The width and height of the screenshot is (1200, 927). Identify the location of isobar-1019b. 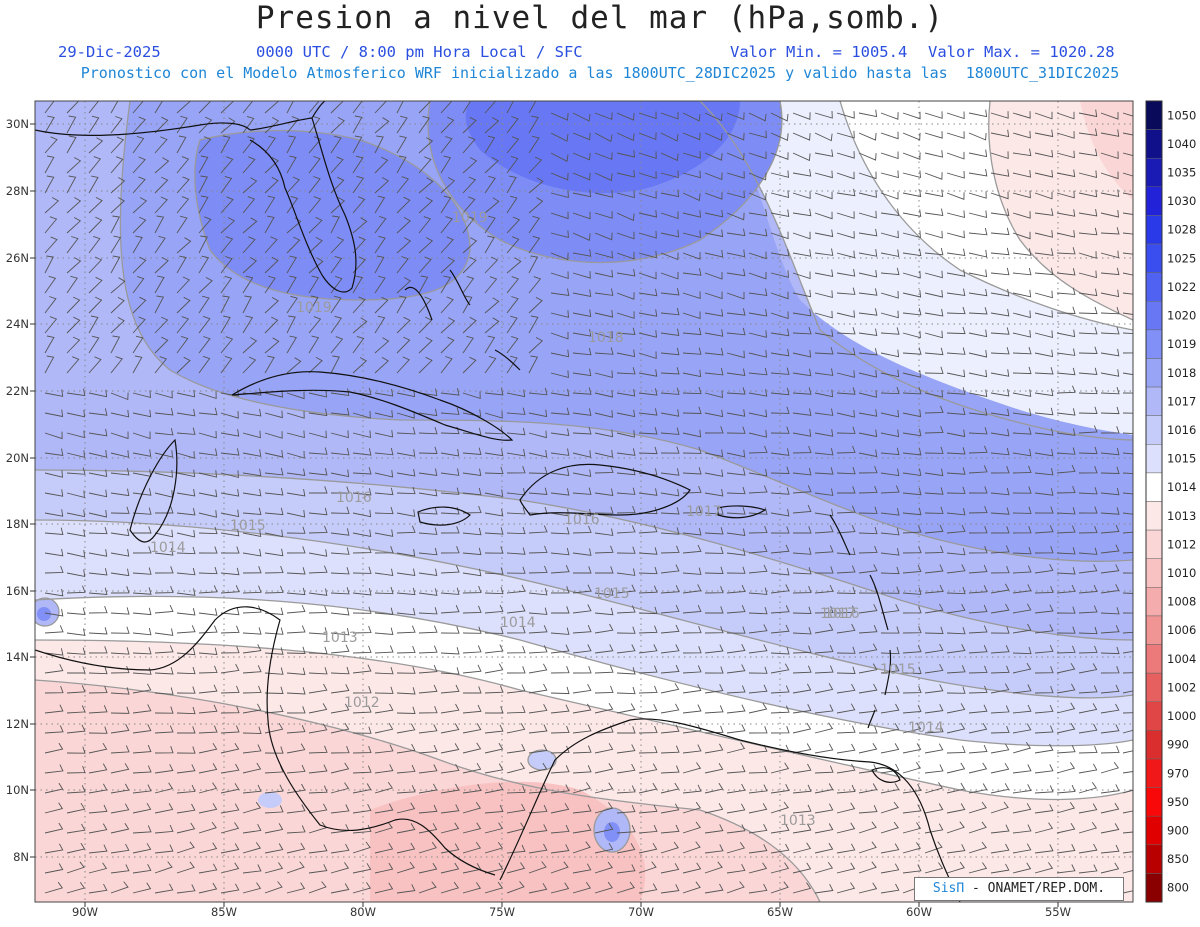
(605, 182).